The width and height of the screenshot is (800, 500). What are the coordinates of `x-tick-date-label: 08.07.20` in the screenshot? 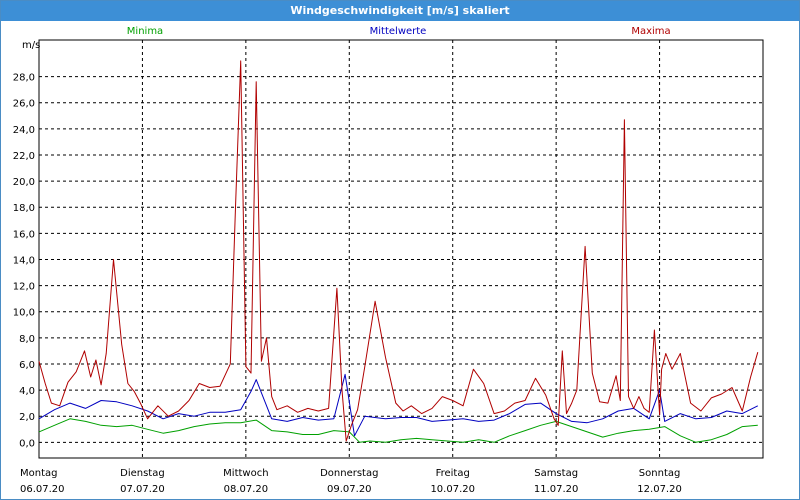 It's located at (246, 489).